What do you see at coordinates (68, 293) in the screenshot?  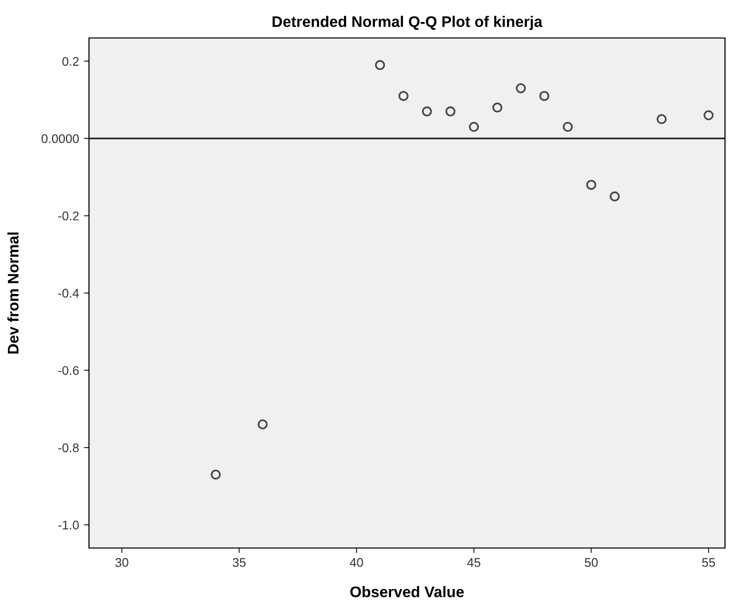 I see `y-tick-label: -0.4` at bounding box center [68, 293].